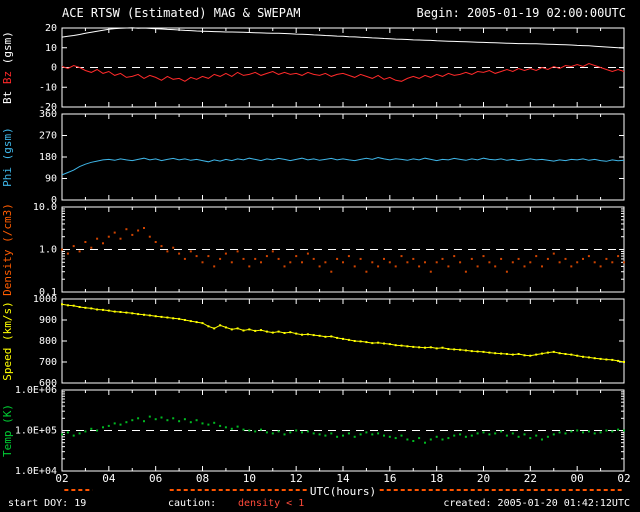 The image size is (640, 512). What do you see at coordinates (530, 478) in the screenshot?
I see `x-tick-label: 22` at bounding box center [530, 478].